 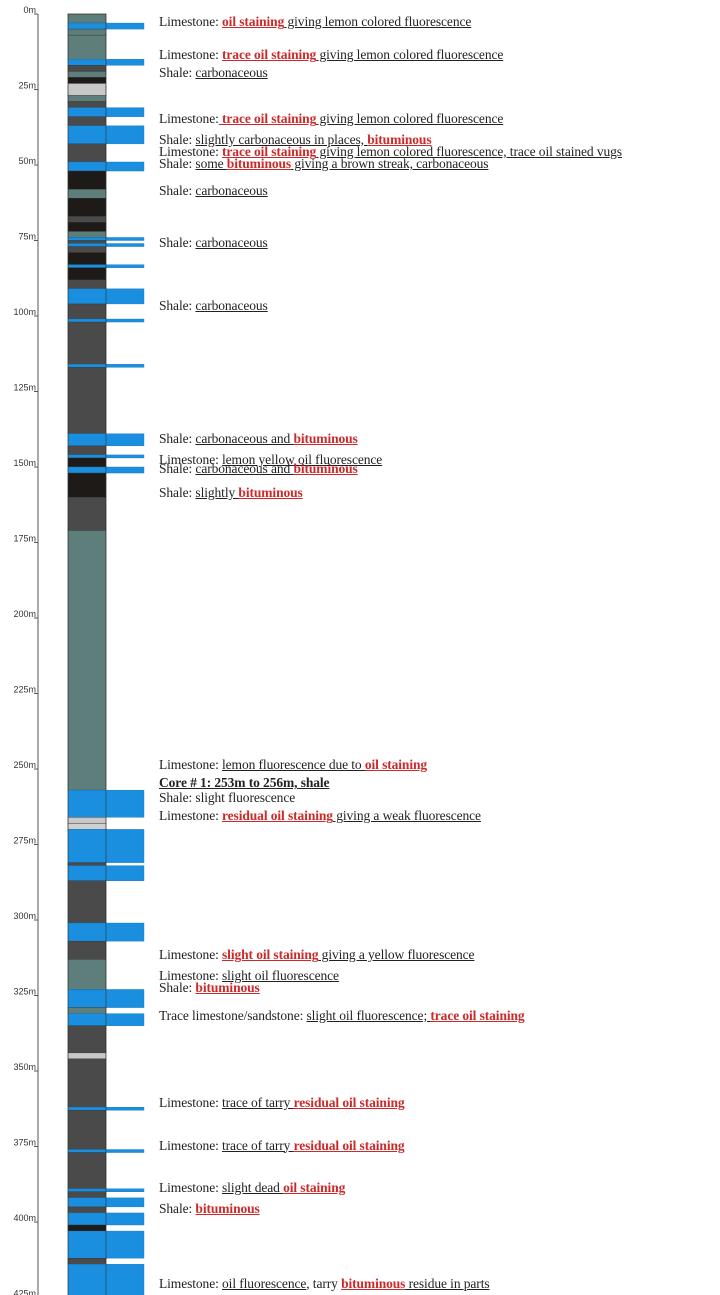 I want to click on depth-tick-label: 150m, so click(x=24, y=463).